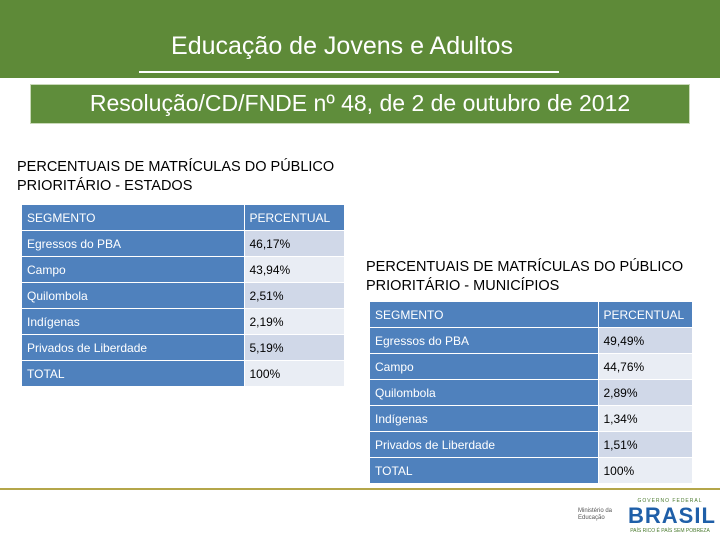 The height and width of the screenshot is (540, 720). Describe the element at coordinates (644, 340) in the screenshot. I see `percent-cell: 49,49%` at that location.